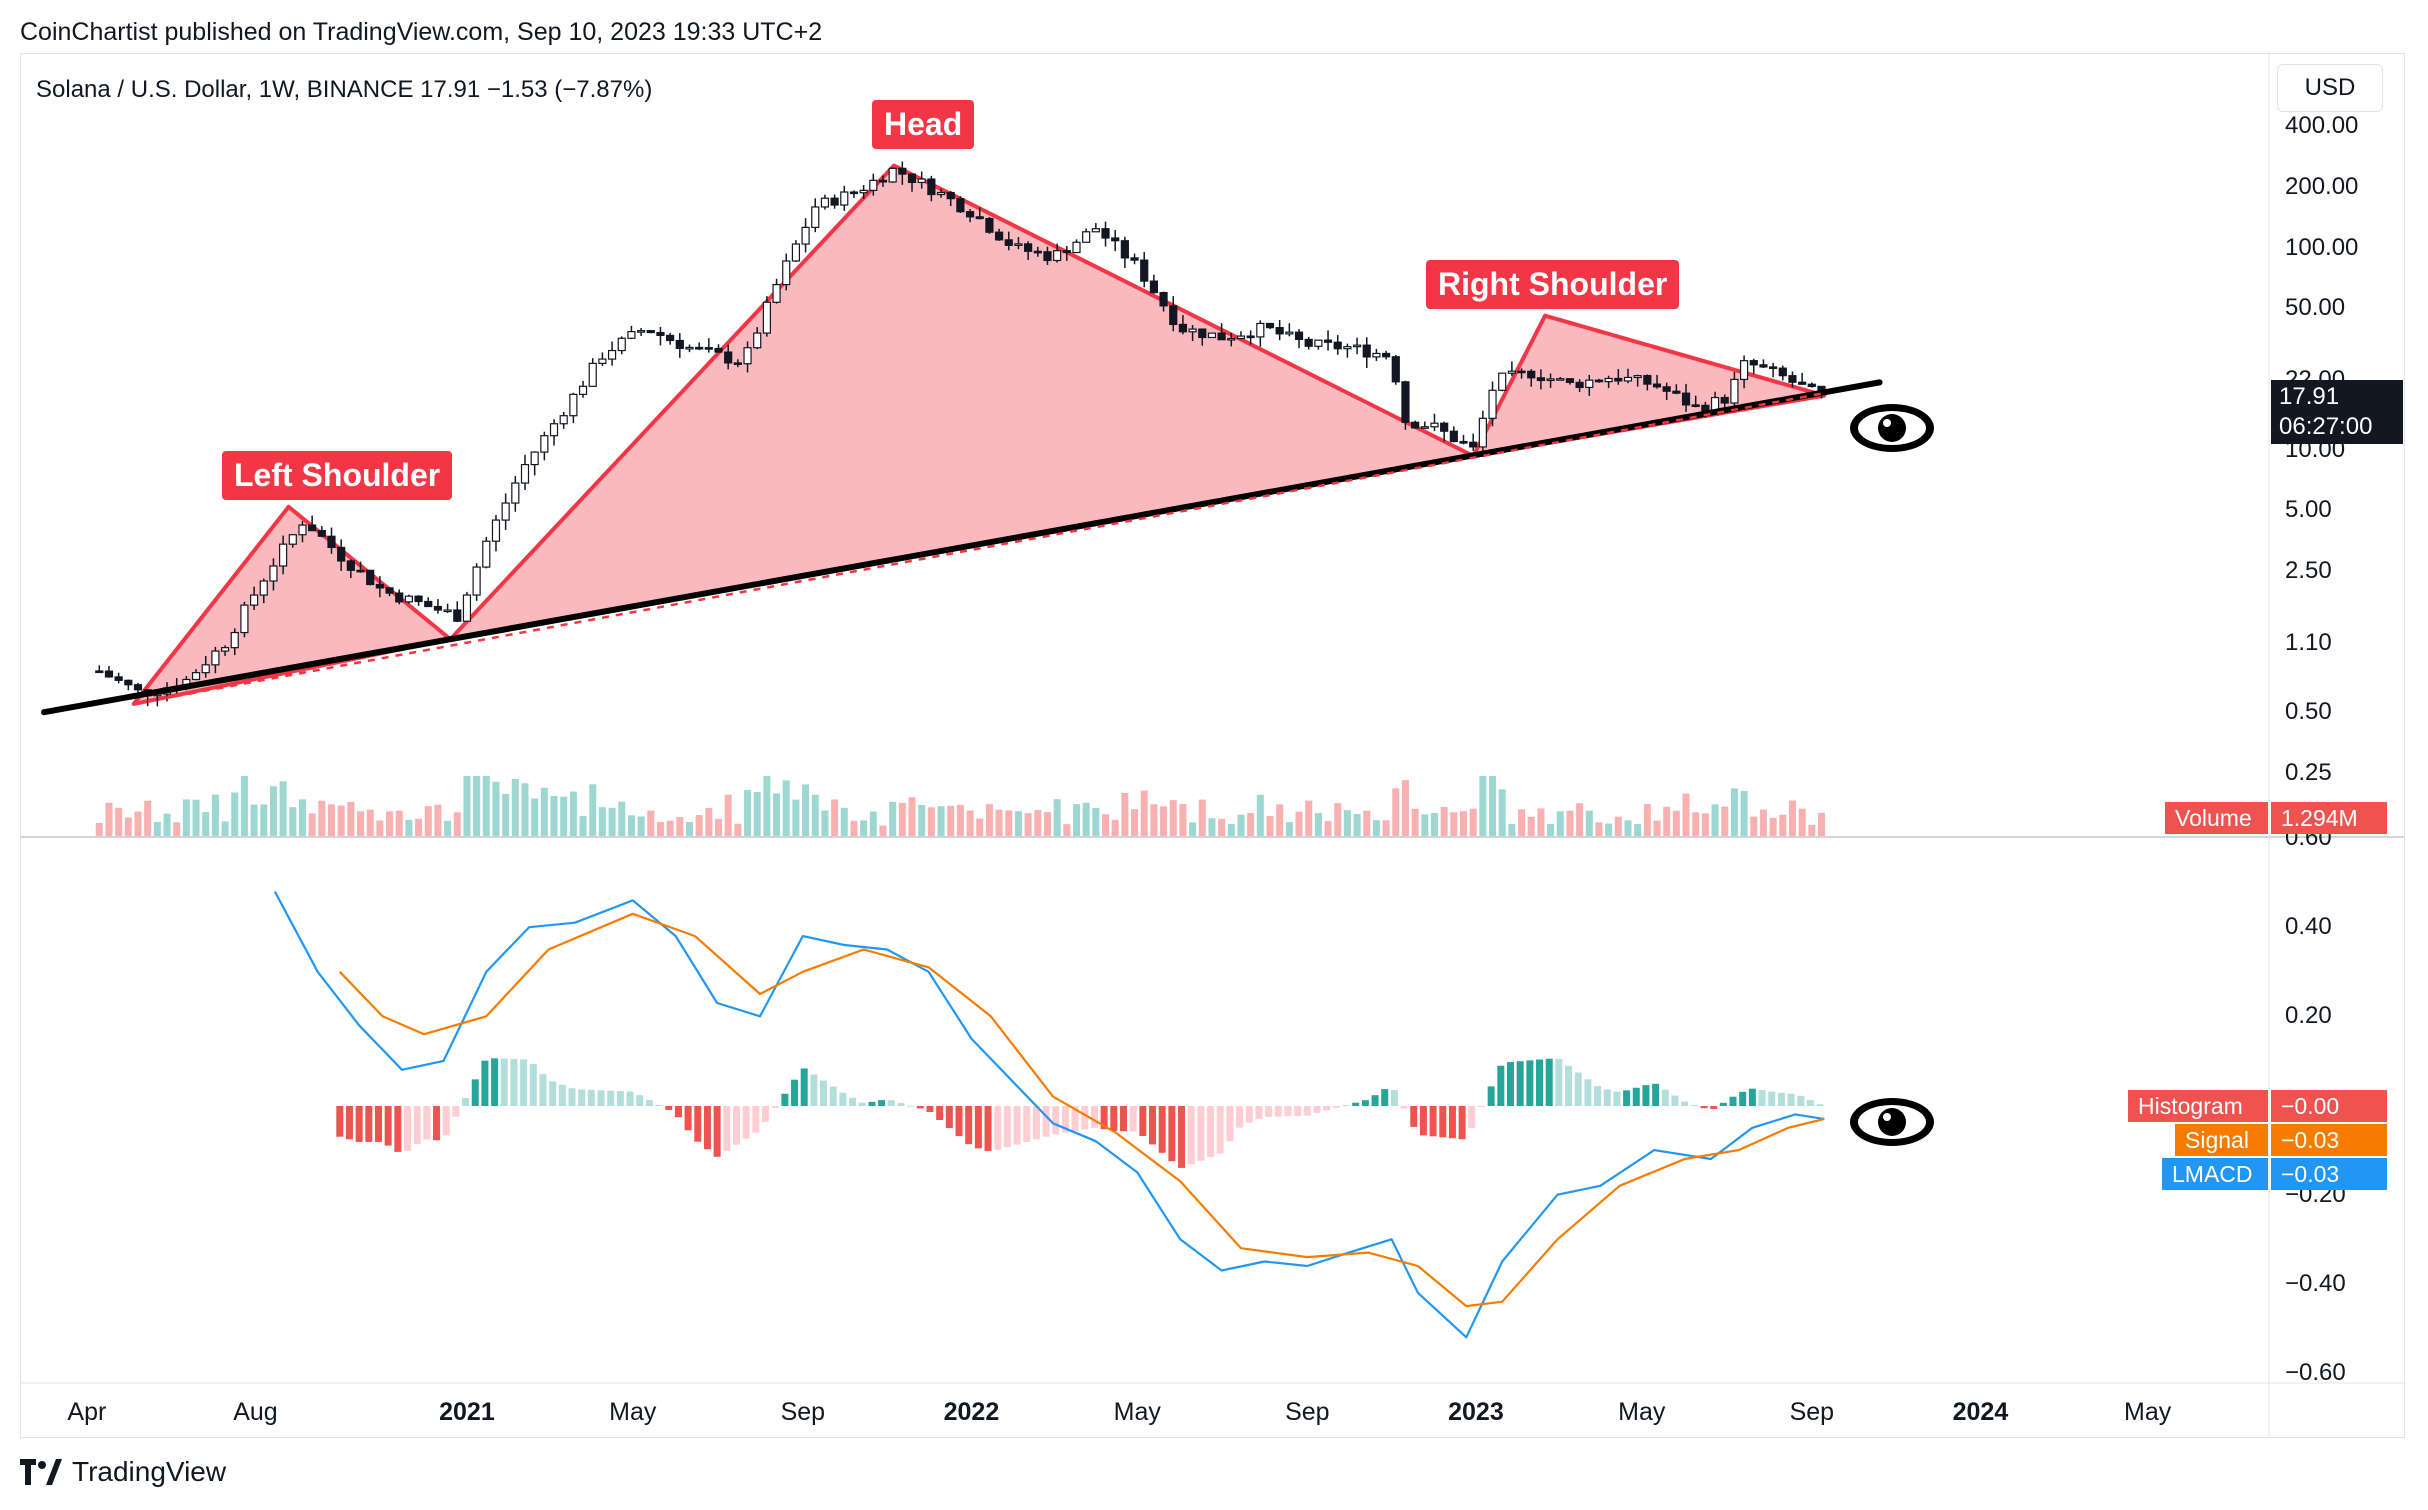  Describe the element at coordinates (87, 1412) in the screenshot. I see `time-tick-label: Apr` at that location.